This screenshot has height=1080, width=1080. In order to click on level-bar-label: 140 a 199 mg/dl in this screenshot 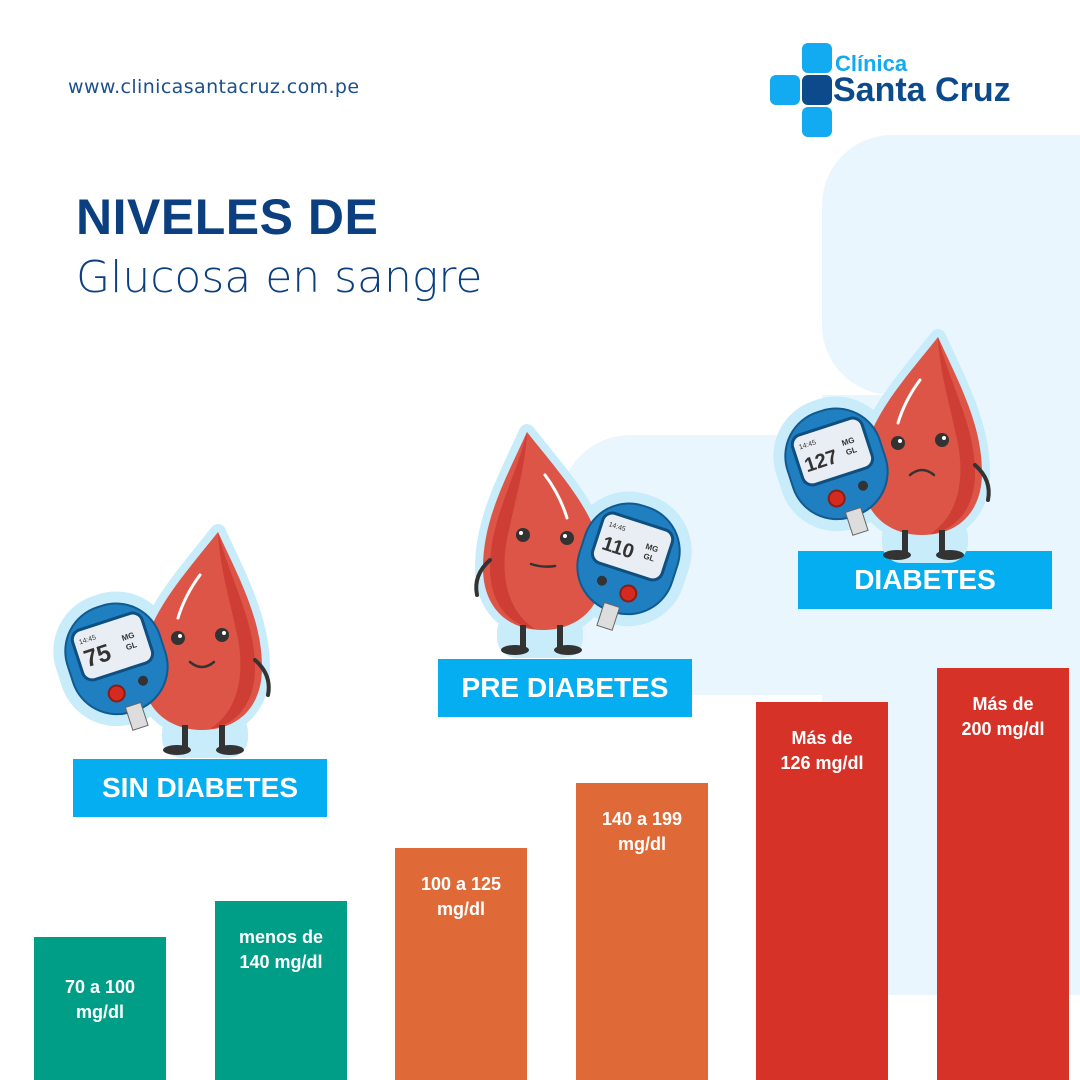, I will do `click(642, 832)`.